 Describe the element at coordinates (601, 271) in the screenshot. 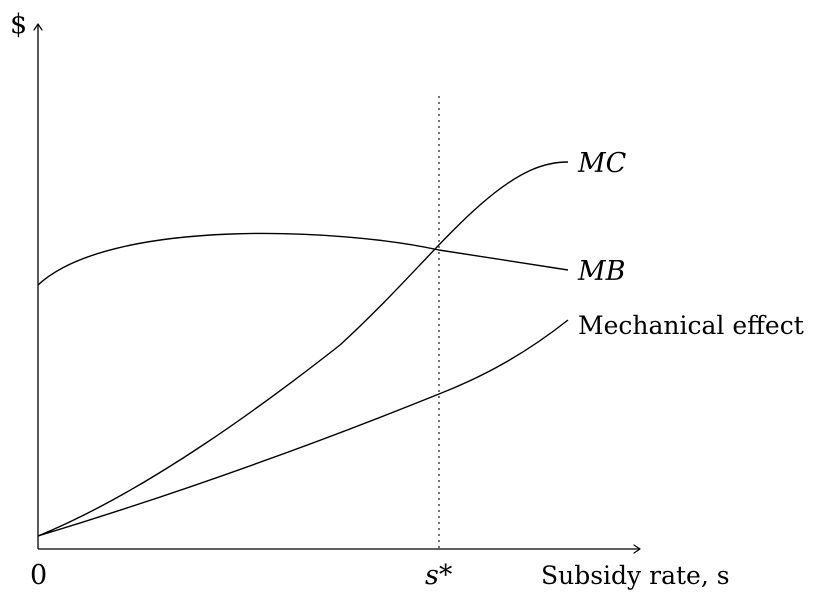

I see `mb-curve-label: MB` at that location.